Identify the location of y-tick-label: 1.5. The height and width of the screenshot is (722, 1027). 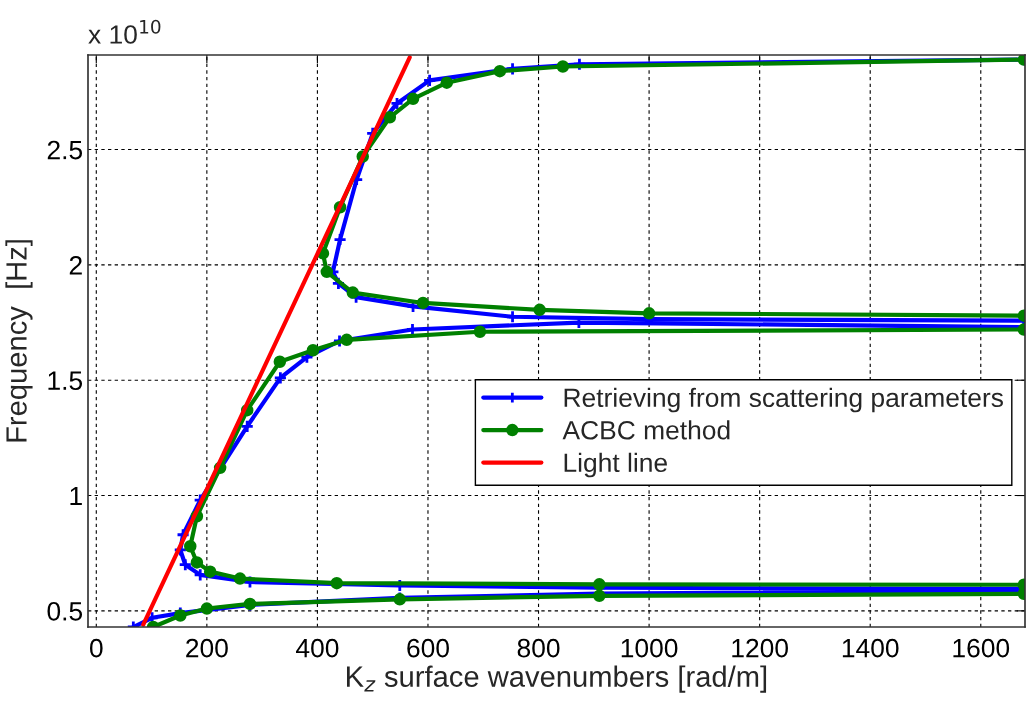
(65, 381).